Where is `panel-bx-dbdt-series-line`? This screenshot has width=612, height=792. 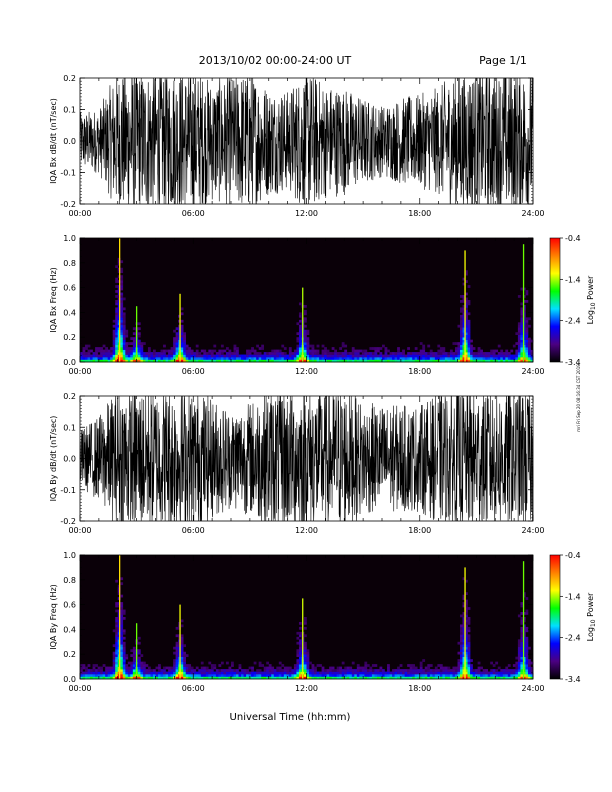 panel-bx-dbdt-series-line is located at coordinates (306, 141).